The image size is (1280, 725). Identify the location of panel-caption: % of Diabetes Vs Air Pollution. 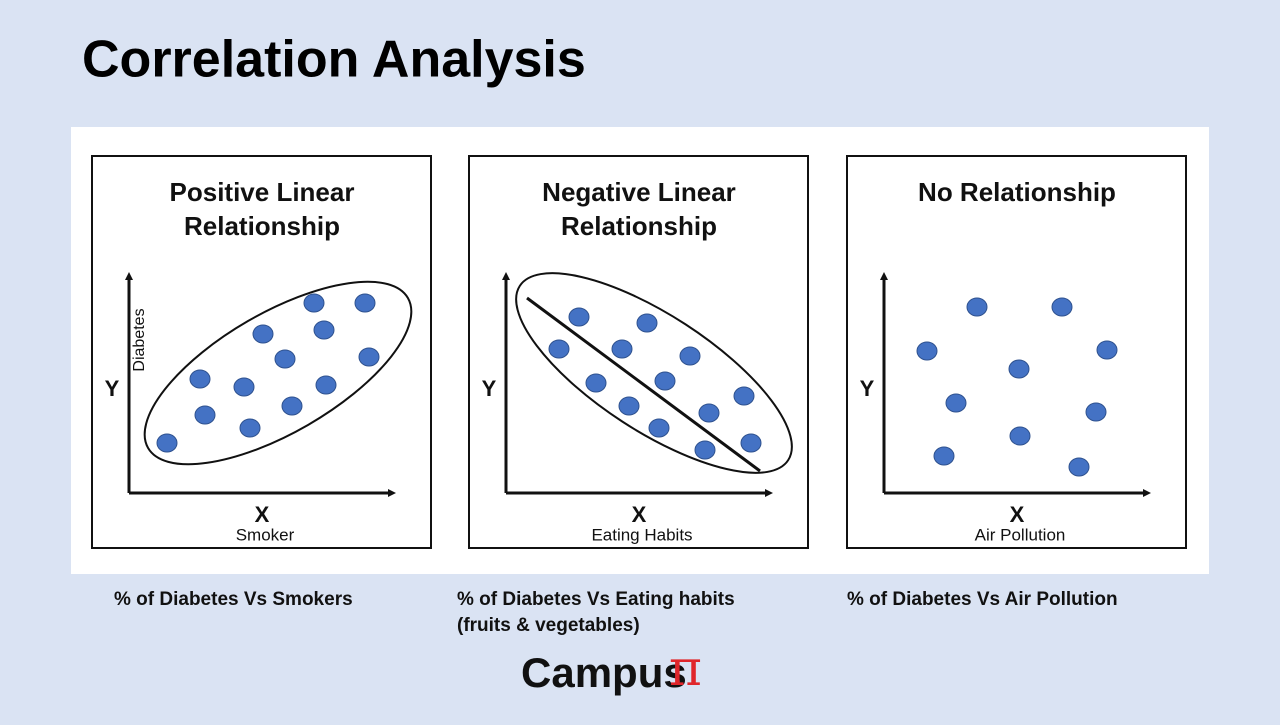
(982, 599).